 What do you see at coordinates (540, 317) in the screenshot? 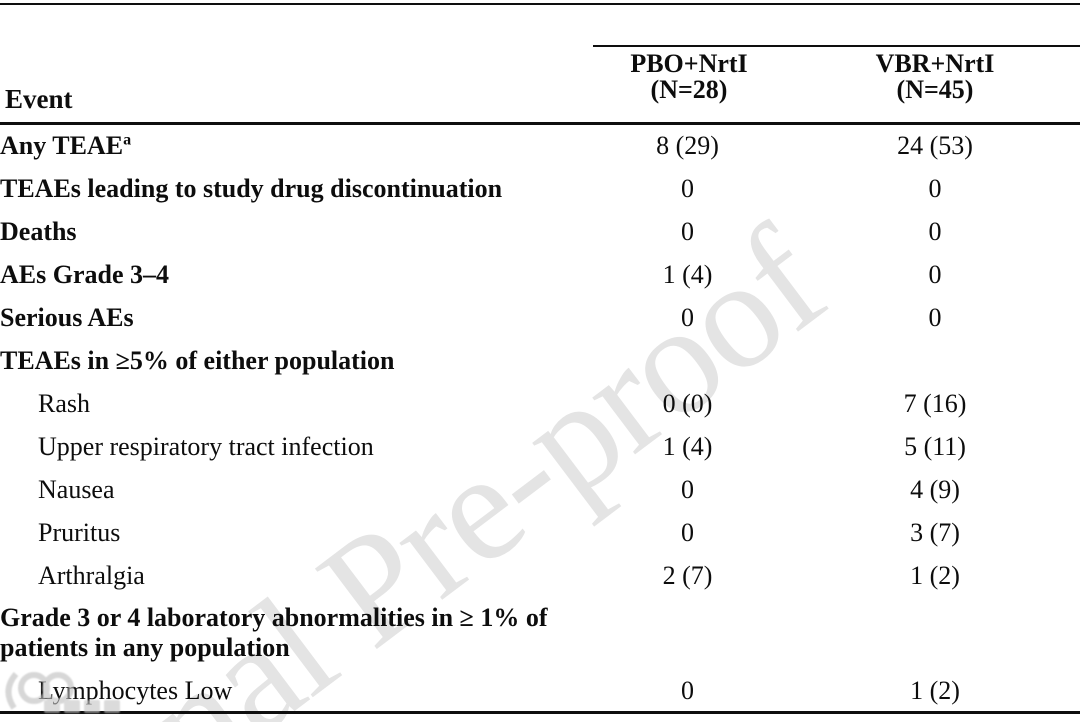
I see `table-row: Serious AEs 0 0` at bounding box center [540, 317].